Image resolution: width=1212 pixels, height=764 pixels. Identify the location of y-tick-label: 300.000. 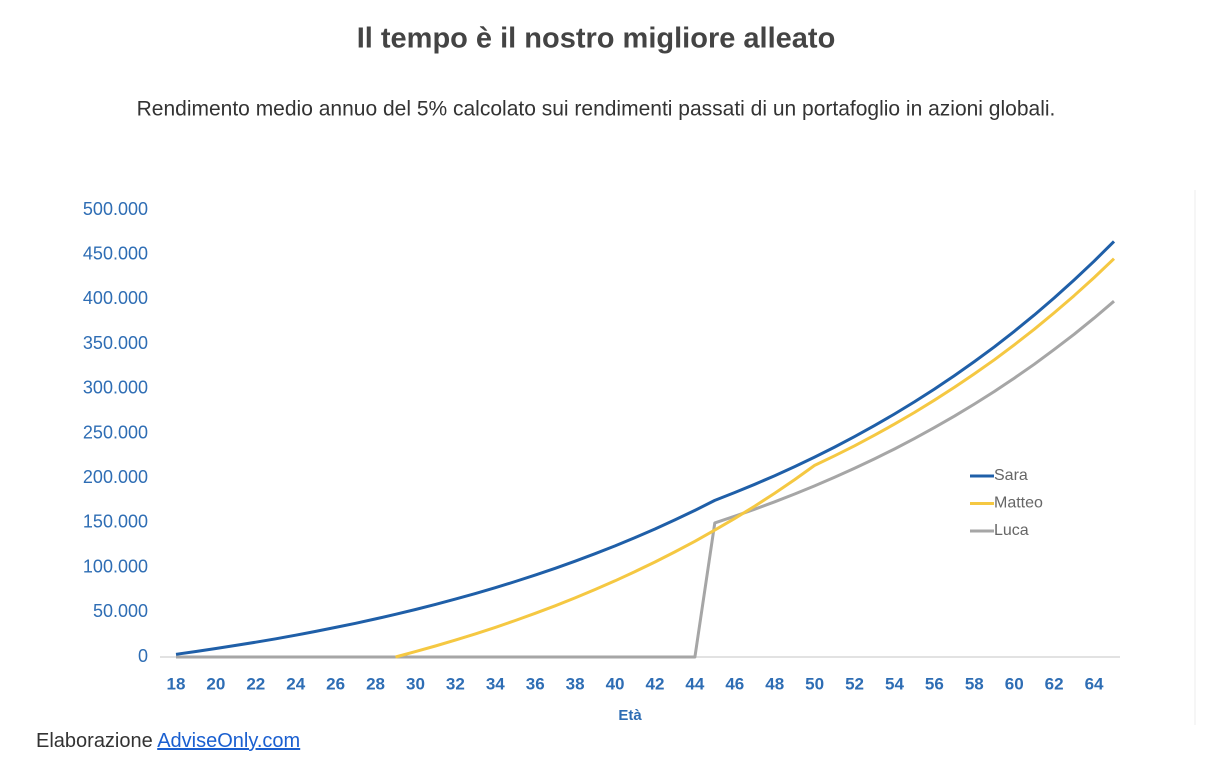
(115, 388).